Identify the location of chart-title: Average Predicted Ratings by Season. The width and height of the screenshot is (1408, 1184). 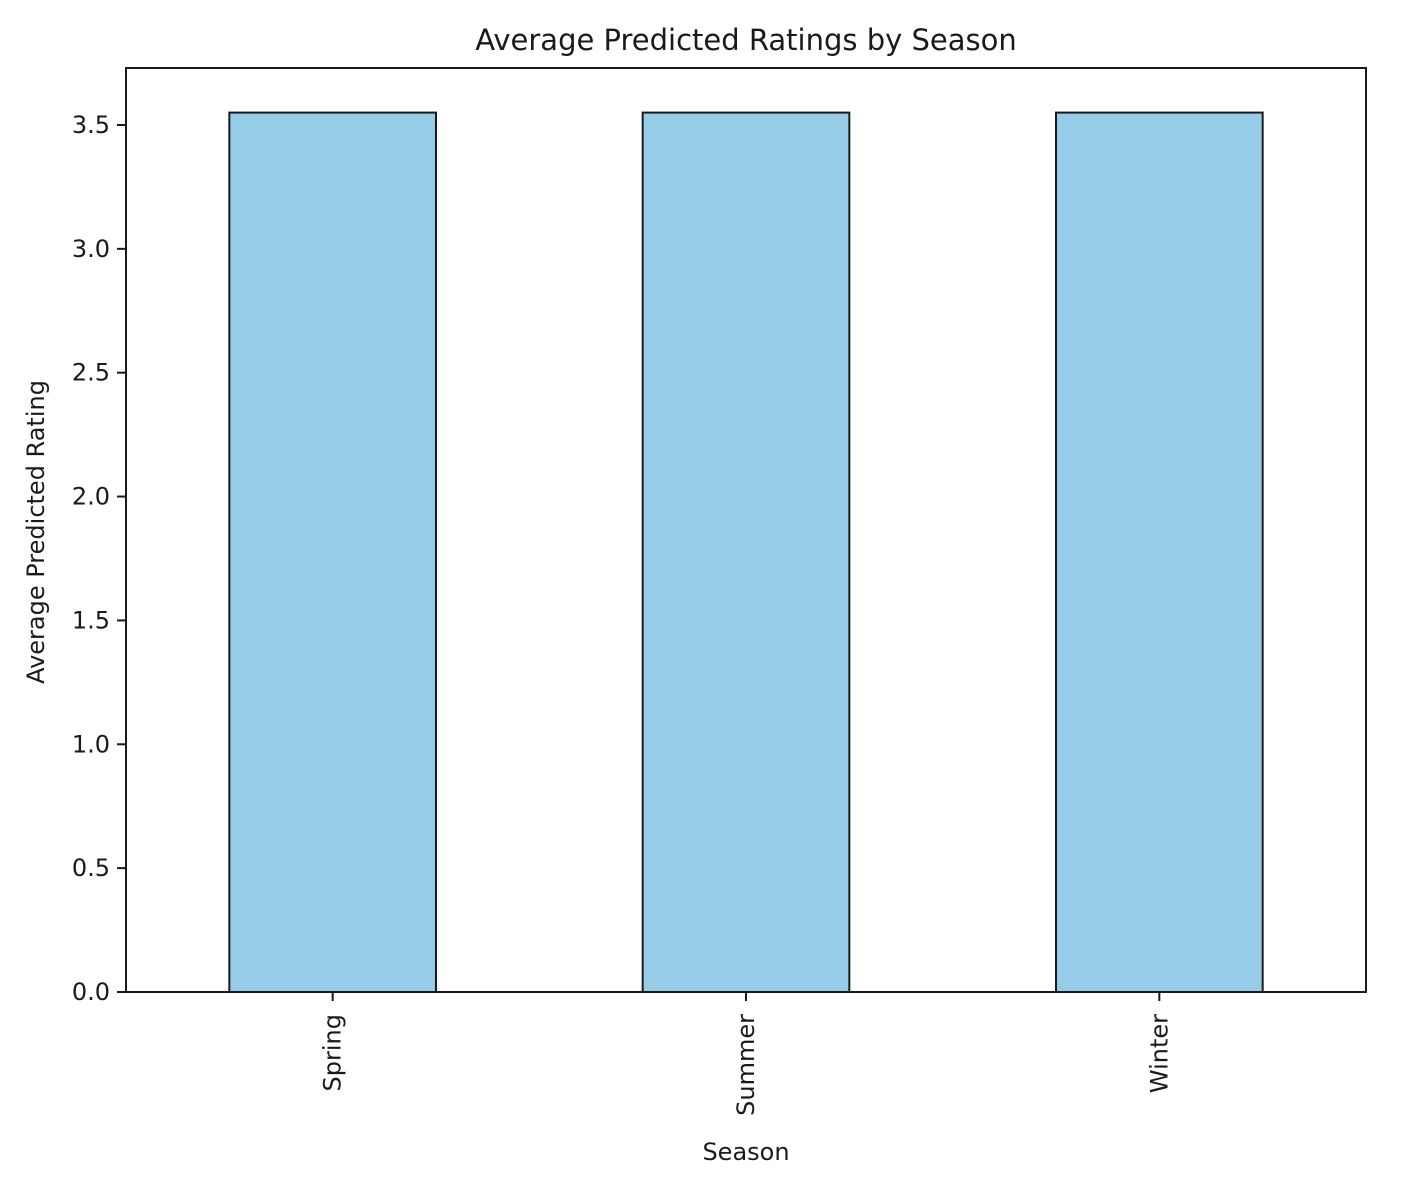
(746, 40).